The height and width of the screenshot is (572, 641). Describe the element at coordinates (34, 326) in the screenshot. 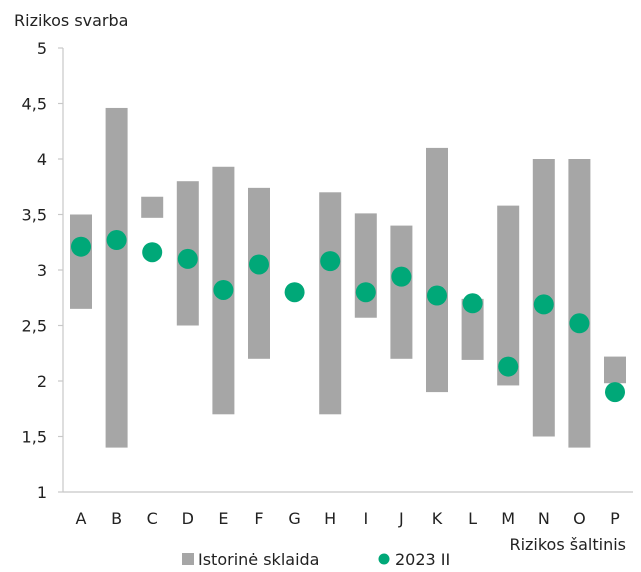

I see `y-tick-label: 2,5` at that location.